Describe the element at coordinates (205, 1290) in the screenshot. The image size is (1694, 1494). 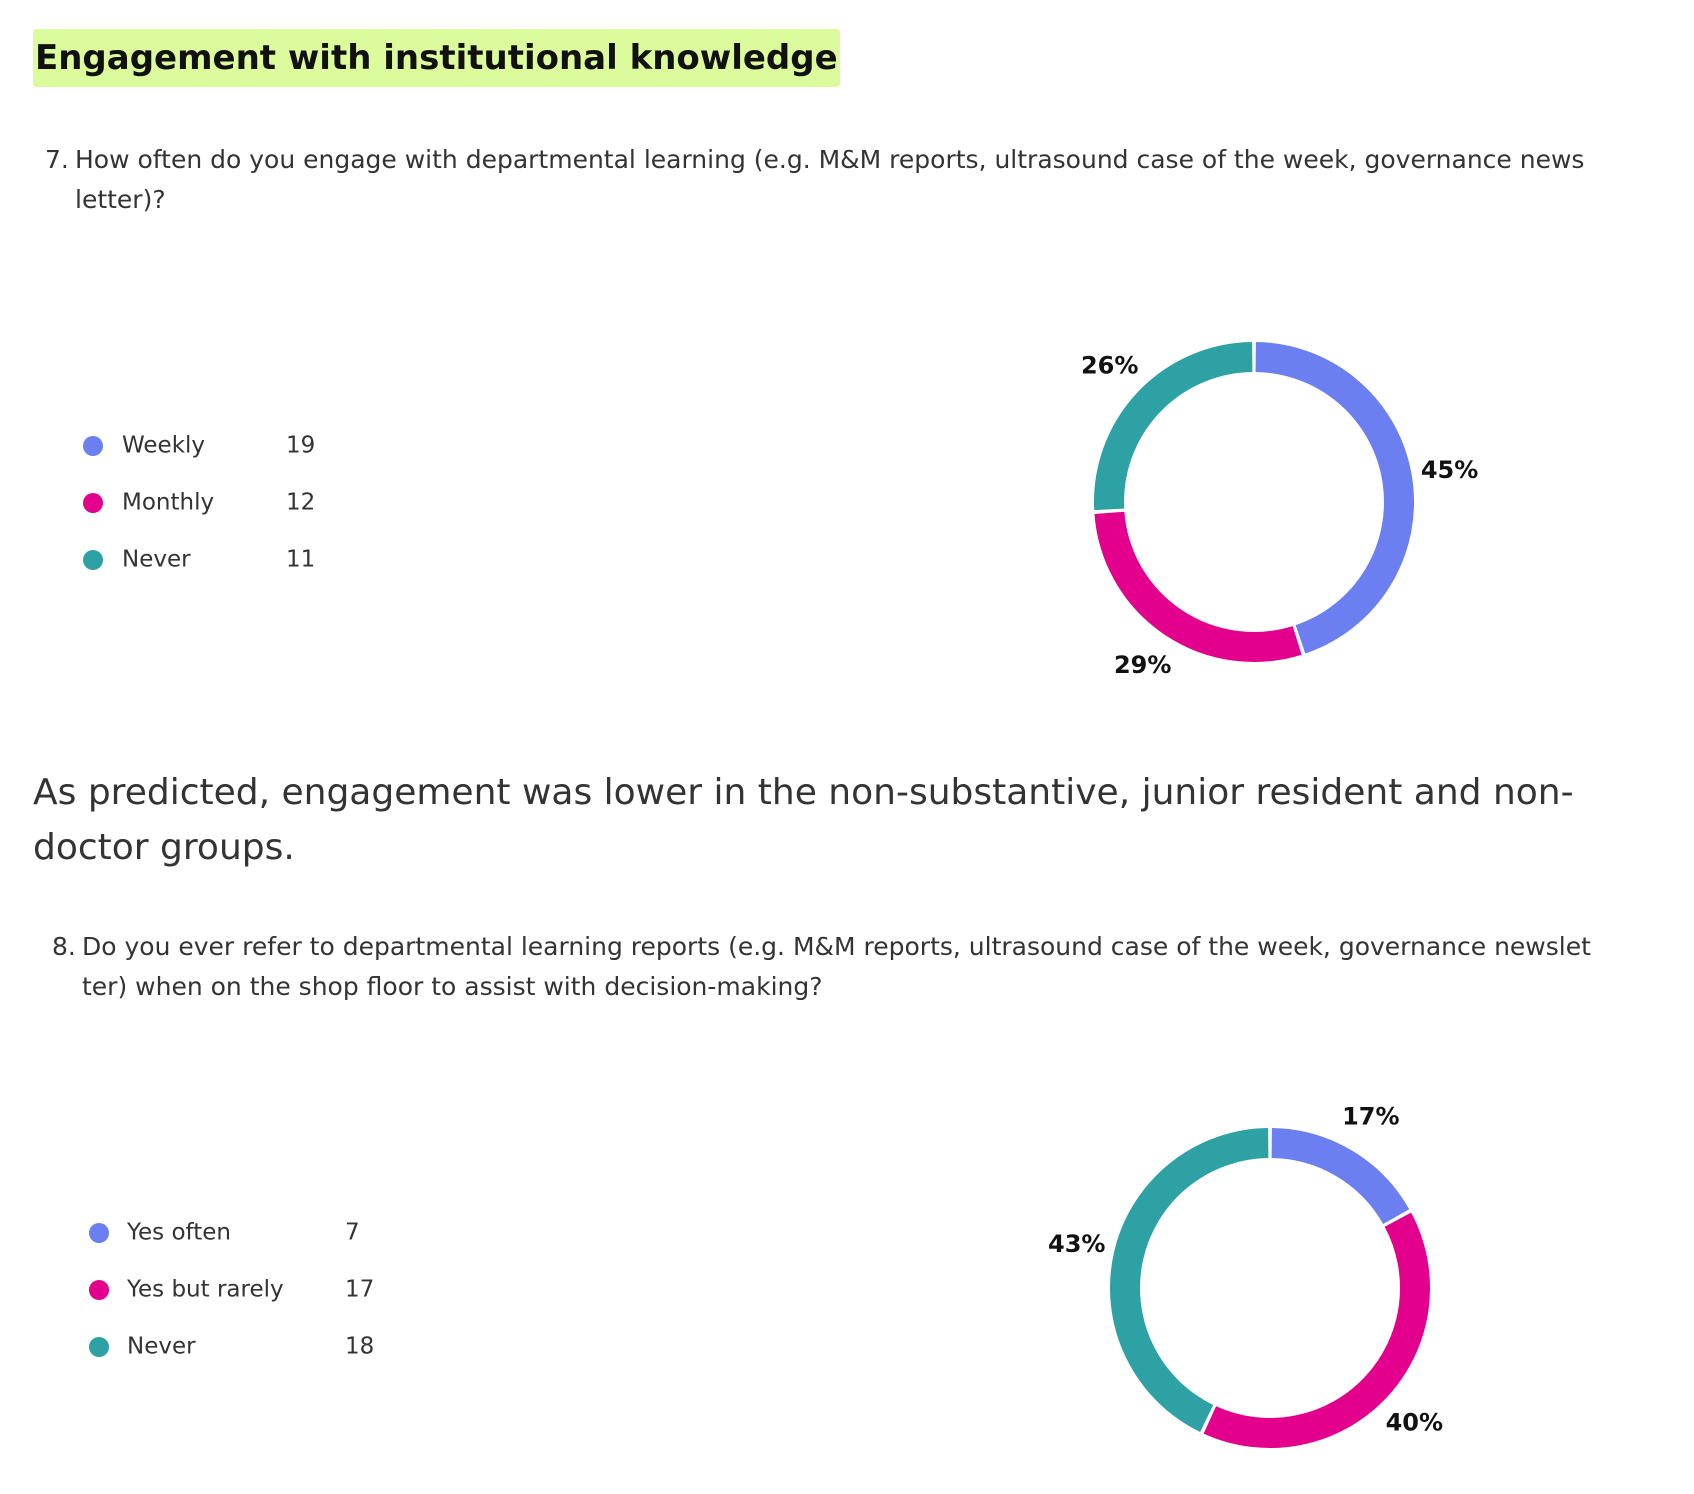
I see `legend-label: Yes but rarely` at that location.